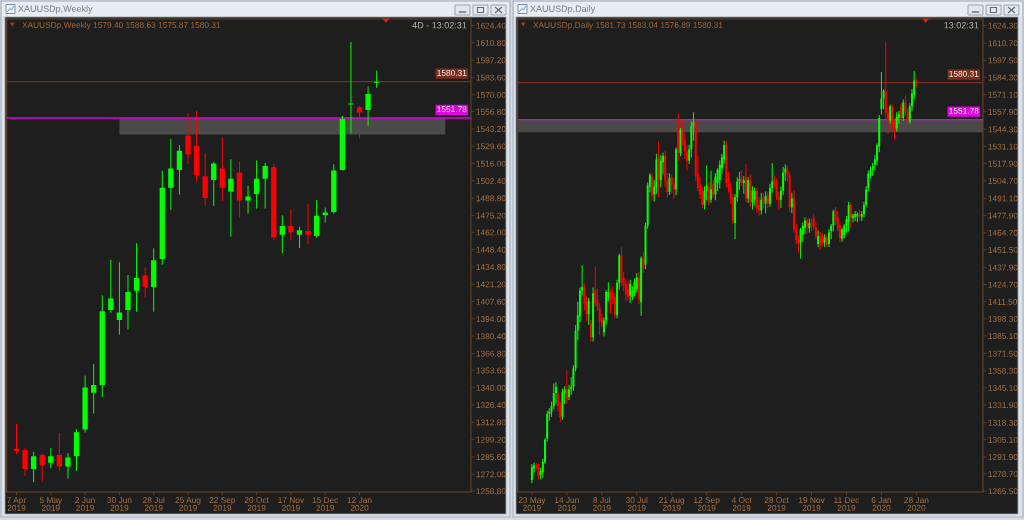  Describe the element at coordinates (1003, 318) in the screenshot. I see `y-tick-label: 1398.30` at that location.